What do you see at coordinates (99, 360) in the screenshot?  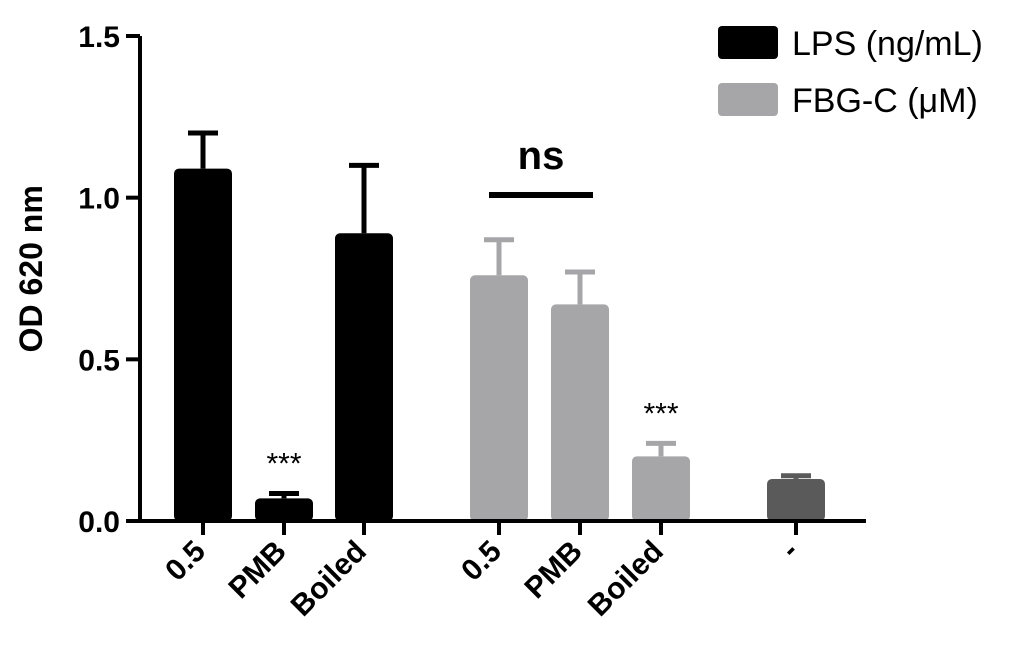 I see `y-tick-label: 0.5` at bounding box center [99, 360].